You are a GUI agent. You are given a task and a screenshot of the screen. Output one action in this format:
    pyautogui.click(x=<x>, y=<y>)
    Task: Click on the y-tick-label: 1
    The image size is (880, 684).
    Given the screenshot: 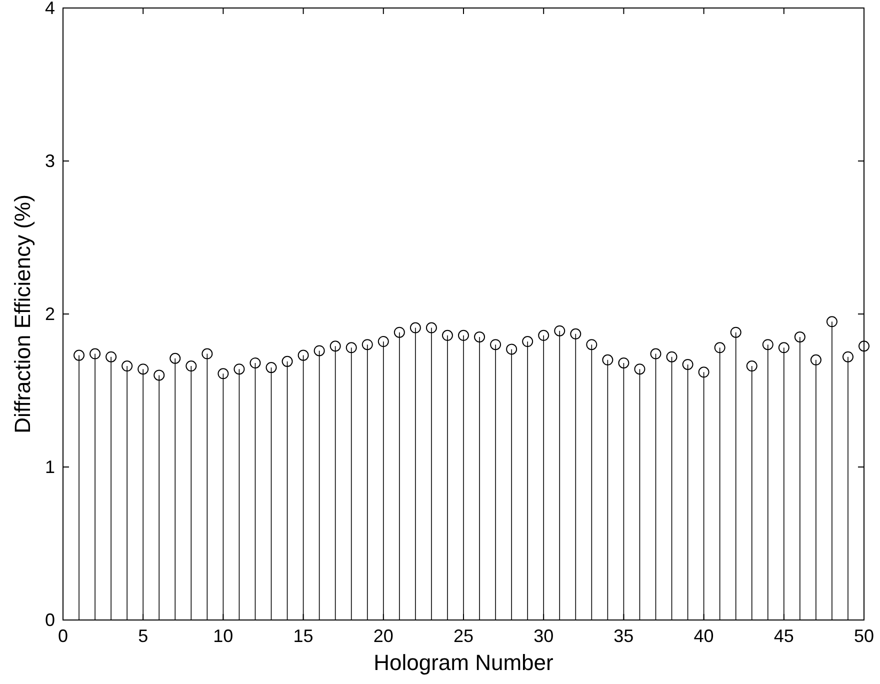 What is the action you would take?
    pyautogui.click(x=49, y=467)
    